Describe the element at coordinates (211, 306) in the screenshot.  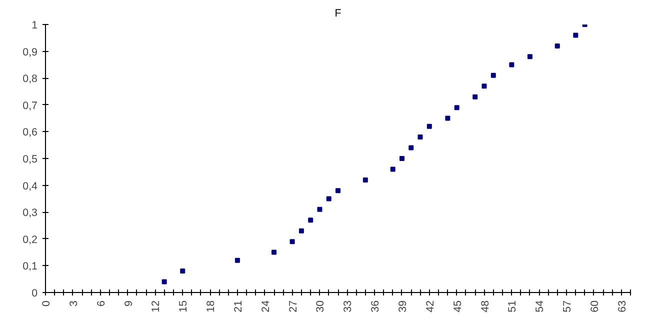
I see `x-tick-label: 18` at that location.